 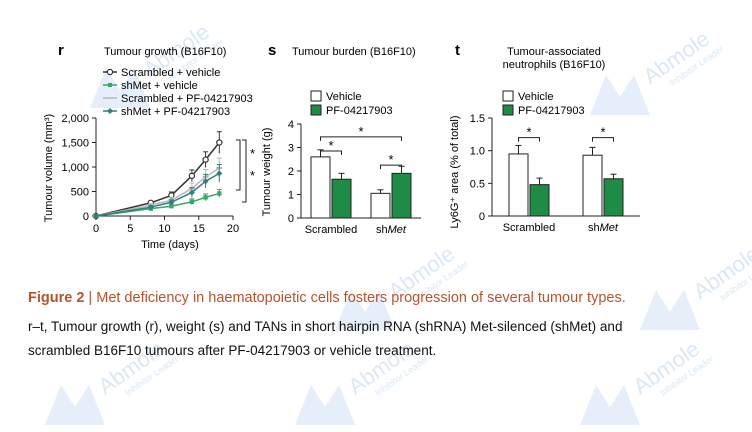 I want to click on y-tick-label: 1.0, so click(x=477, y=152).